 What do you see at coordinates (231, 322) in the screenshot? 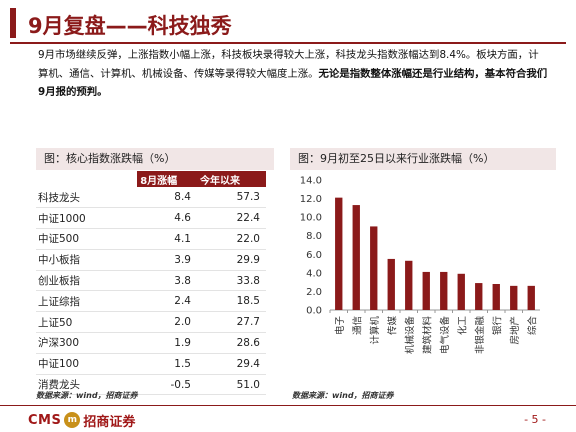
I see `row-ytd-change: 27.7` at bounding box center [231, 322].